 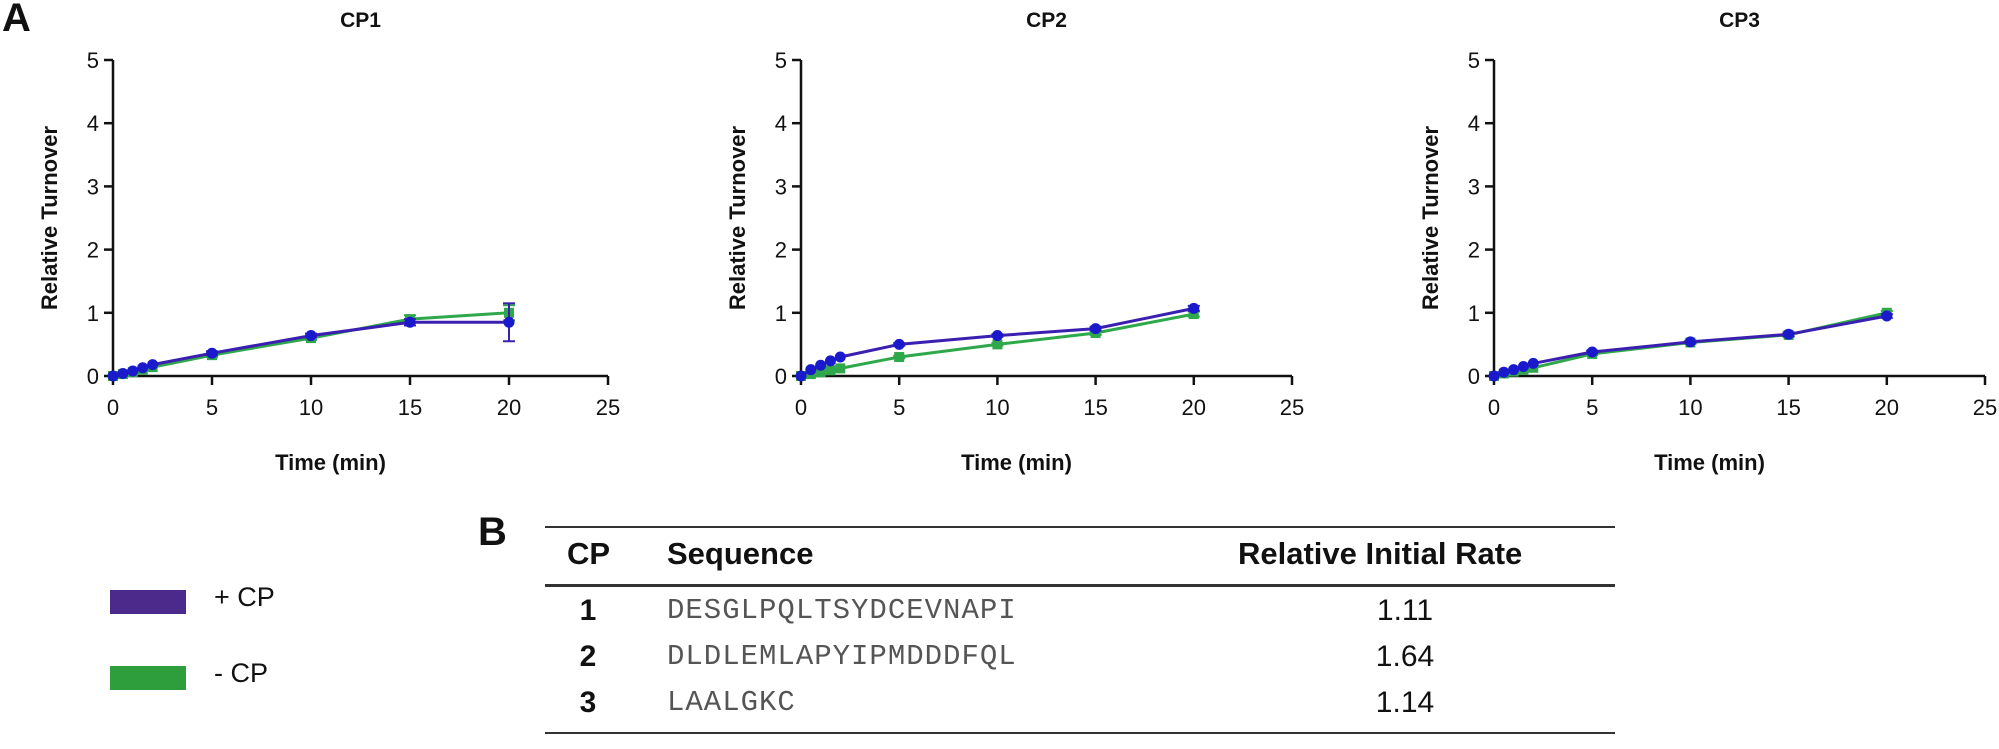 What do you see at coordinates (1080, 704) in the screenshot?
I see `table-row: 3 LAALGKC 1.14` at bounding box center [1080, 704].